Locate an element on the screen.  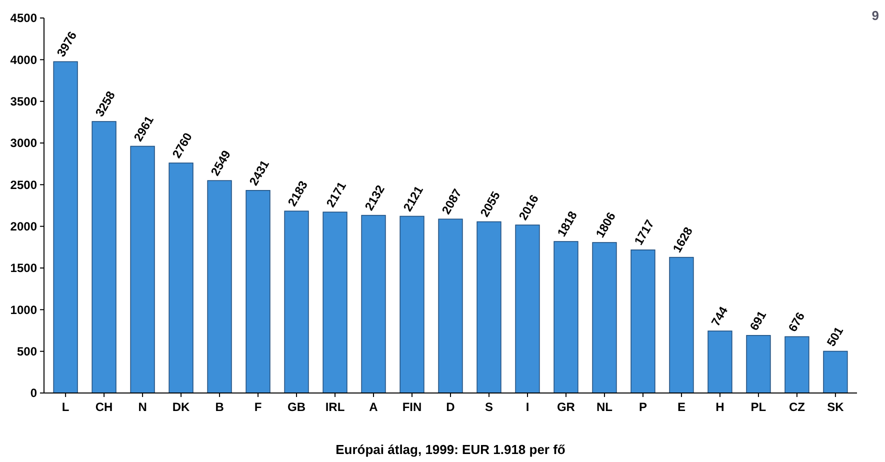
x-tick-label: NL is located at coordinates (604, 407).